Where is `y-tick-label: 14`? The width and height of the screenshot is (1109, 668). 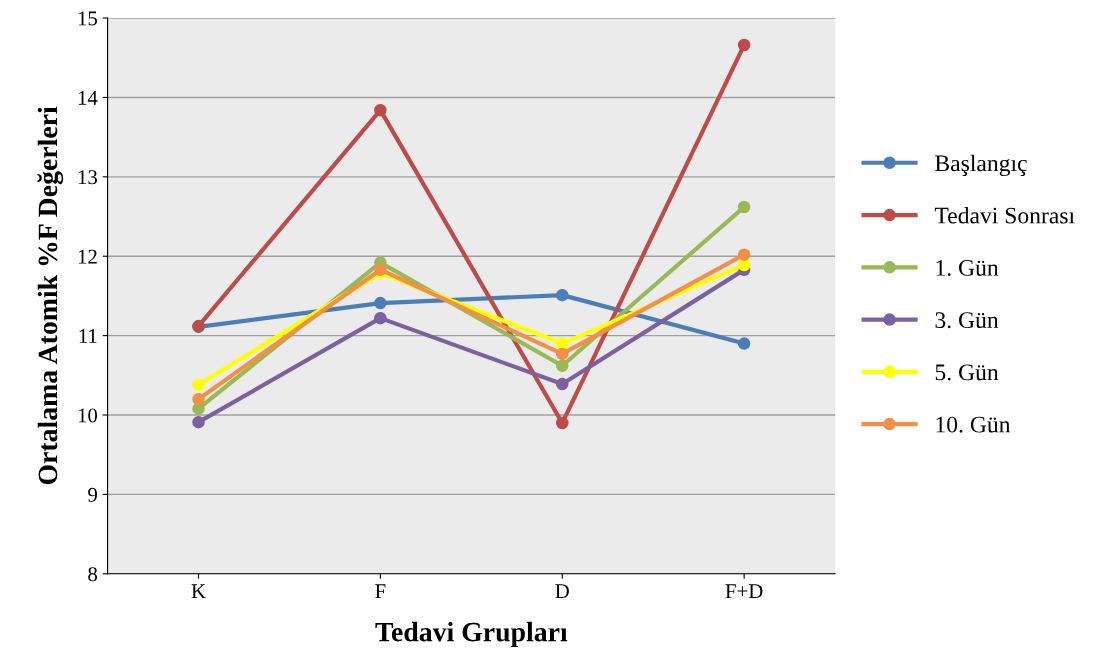
y-tick-label: 14 is located at coordinates (88, 97).